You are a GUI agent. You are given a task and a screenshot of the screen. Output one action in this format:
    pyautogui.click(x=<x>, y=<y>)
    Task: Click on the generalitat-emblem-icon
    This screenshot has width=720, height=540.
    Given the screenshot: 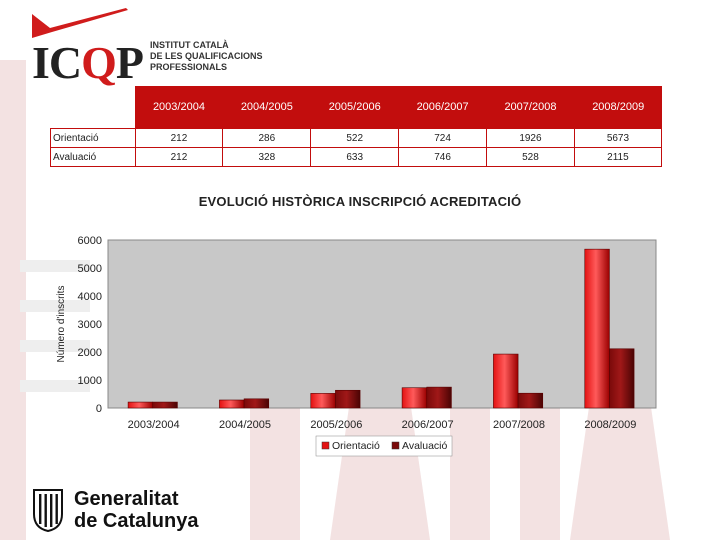 What is the action you would take?
    pyautogui.click(x=48, y=510)
    